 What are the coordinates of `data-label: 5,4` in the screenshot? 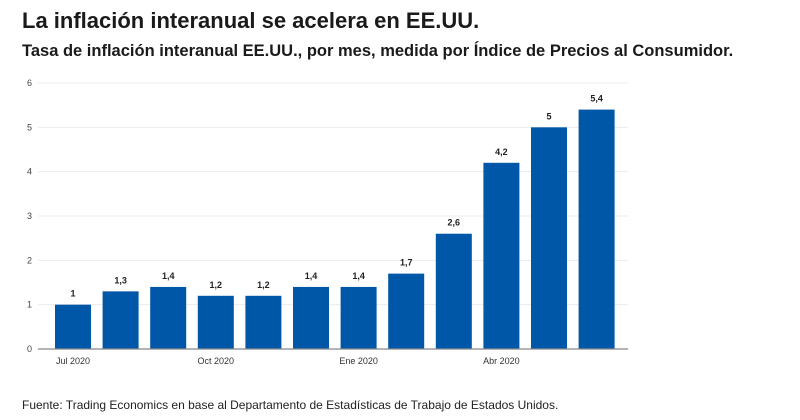 It's located at (596, 99).